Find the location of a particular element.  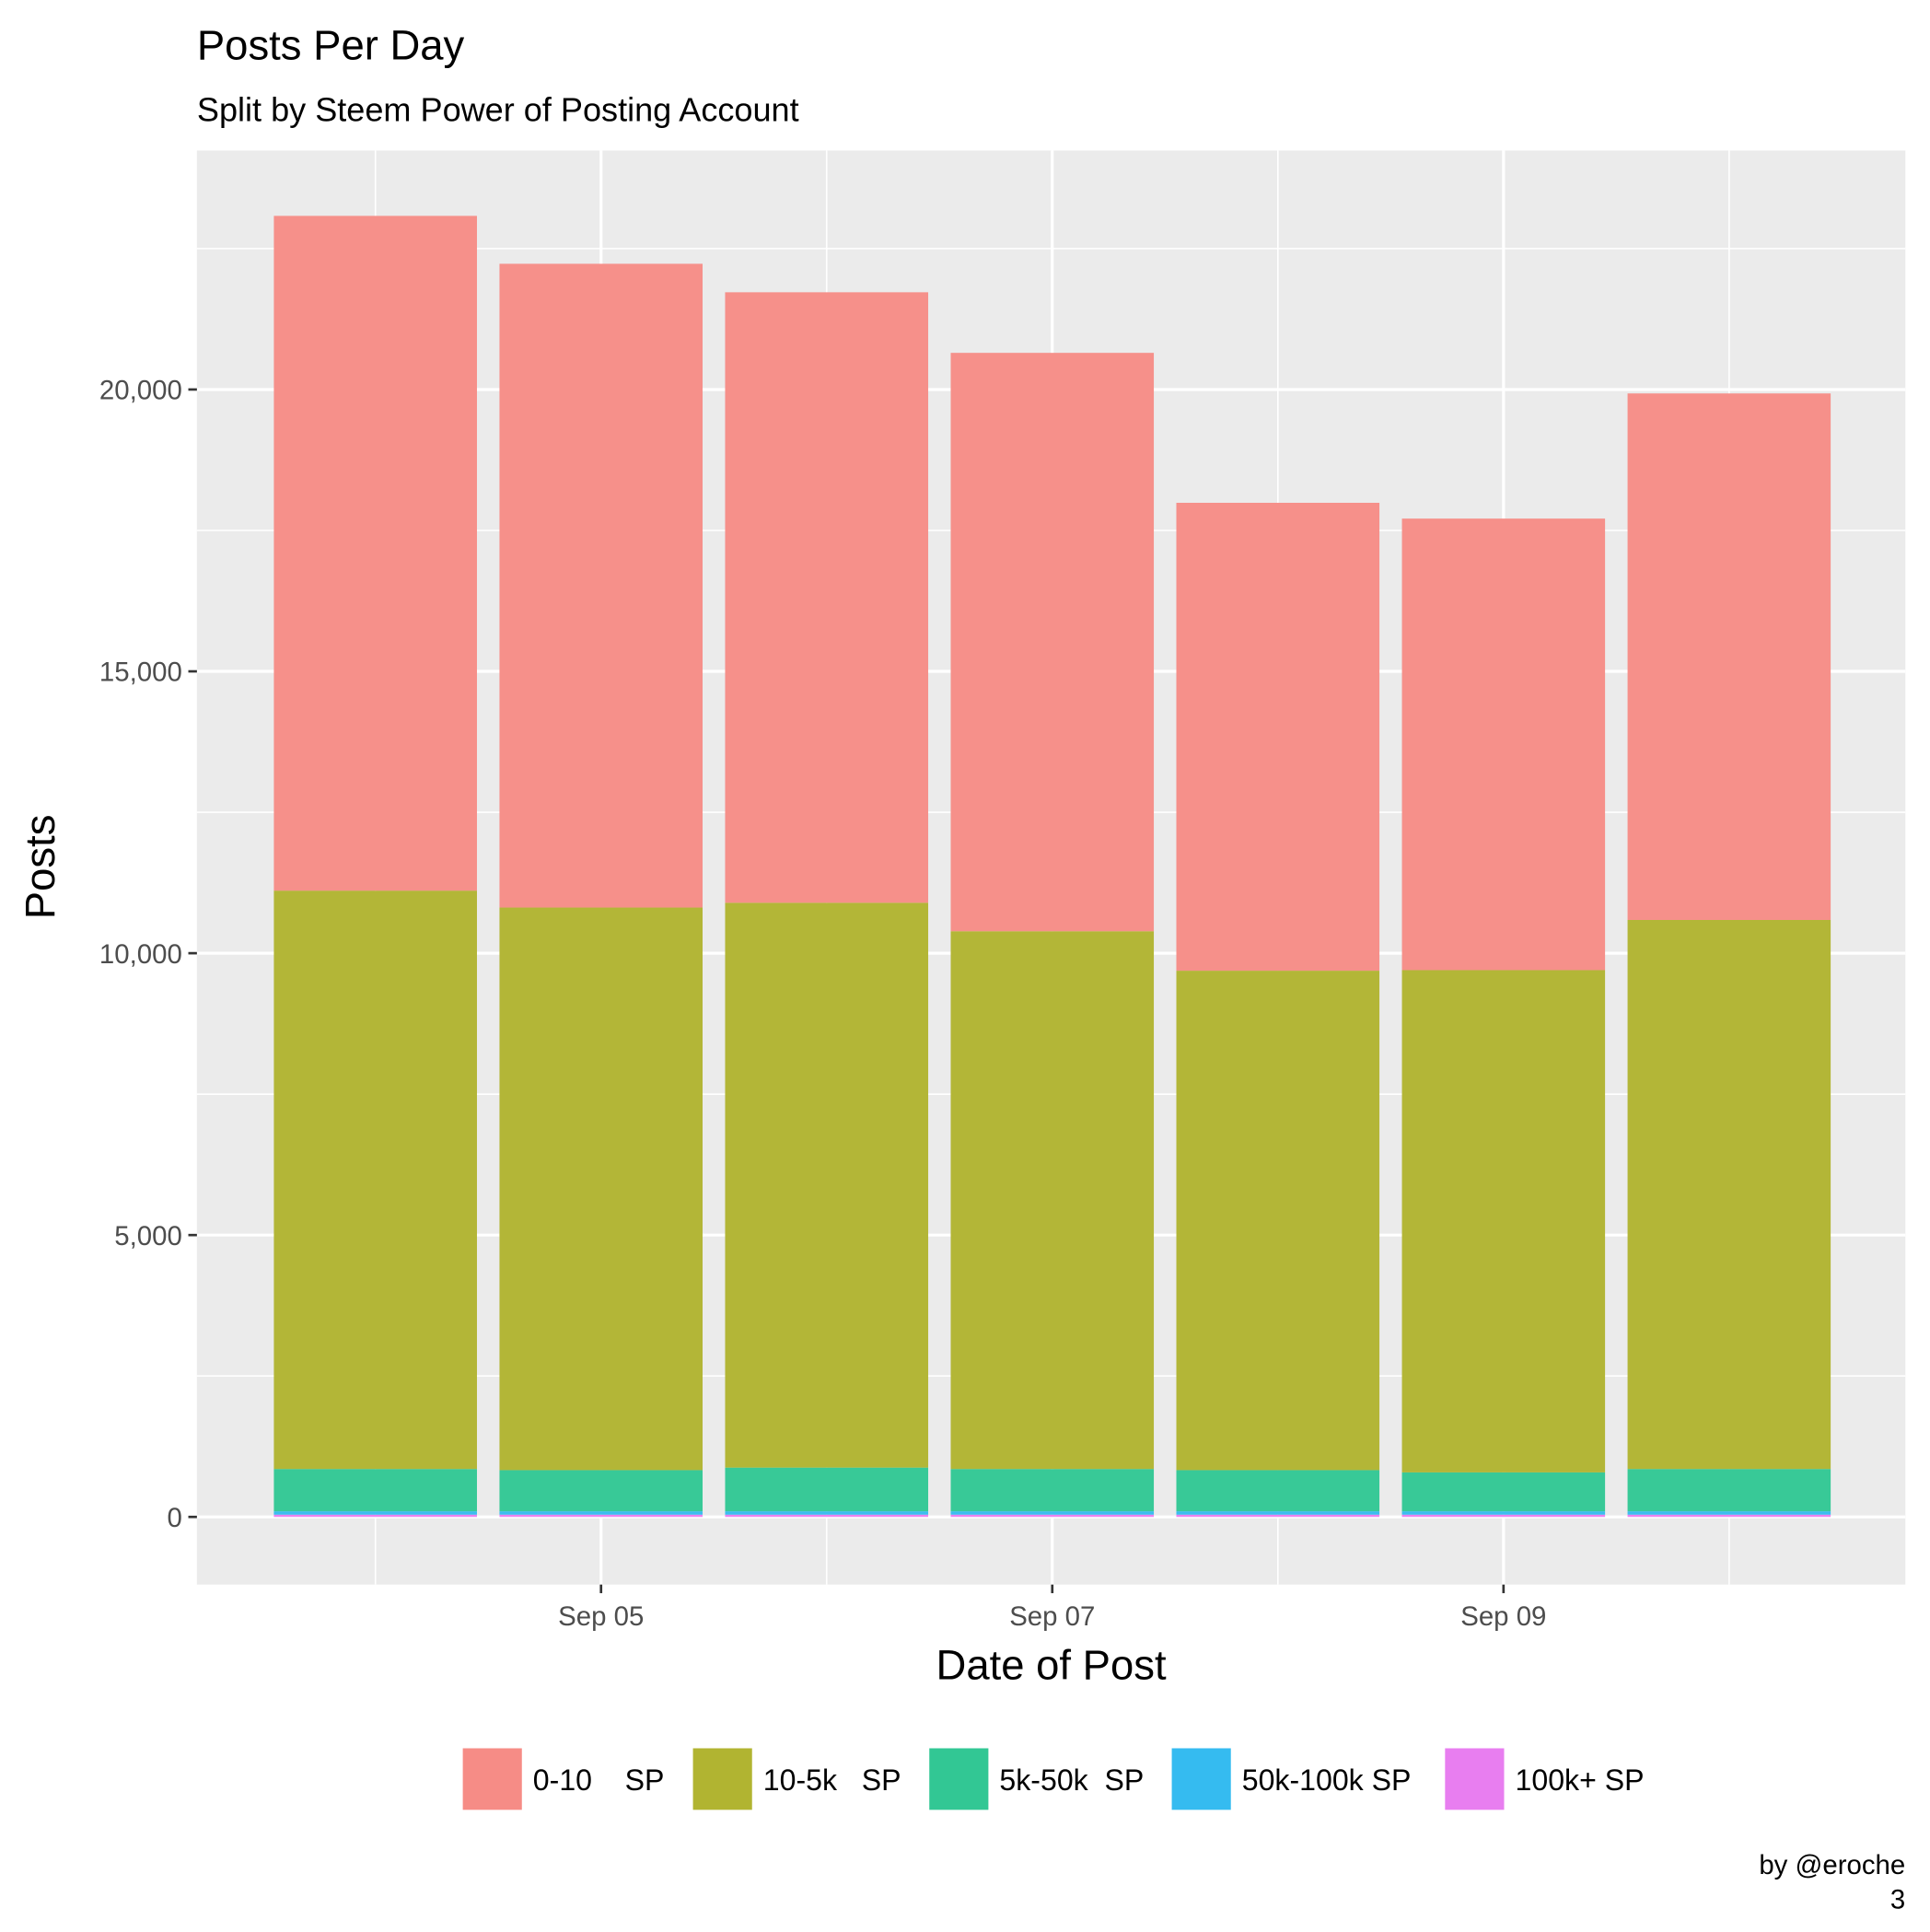

legend-label: 100k+ SP is located at coordinates (1580, 1780).